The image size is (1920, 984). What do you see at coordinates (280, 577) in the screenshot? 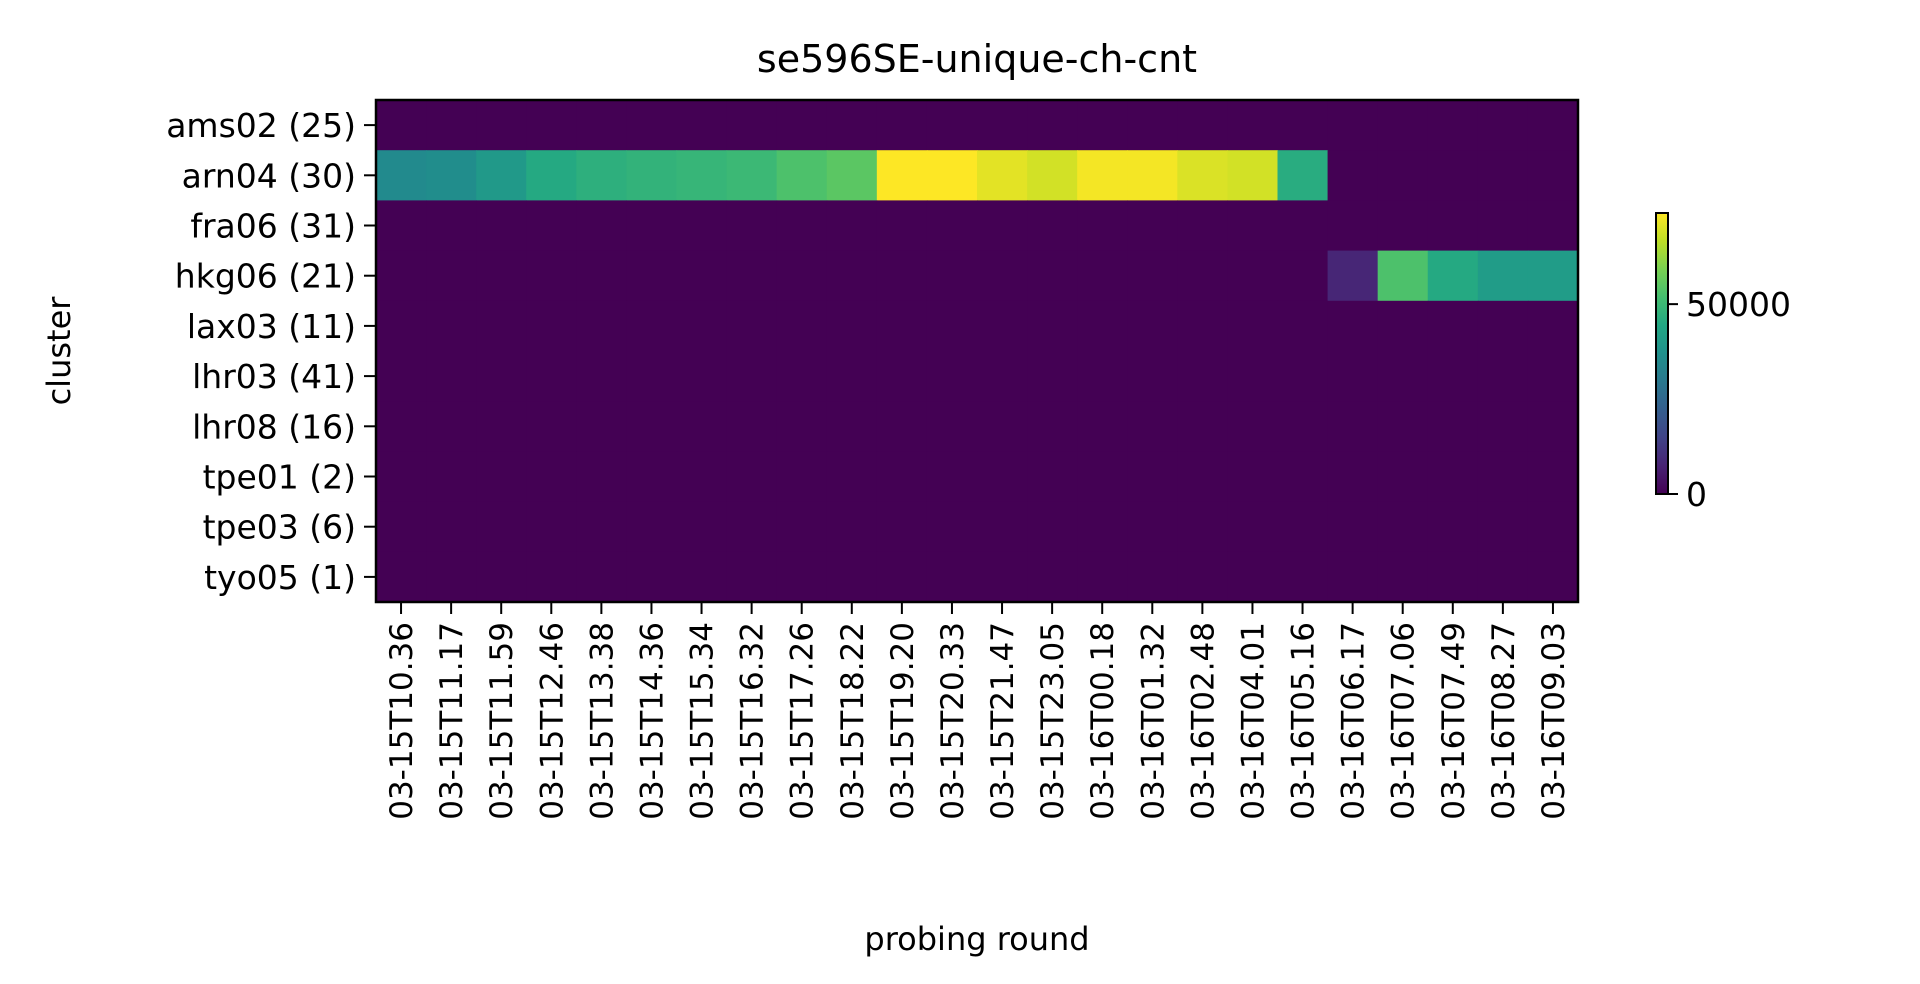
I see `y-tick-label: tyo05 (1)` at bounding box center [280, 577].